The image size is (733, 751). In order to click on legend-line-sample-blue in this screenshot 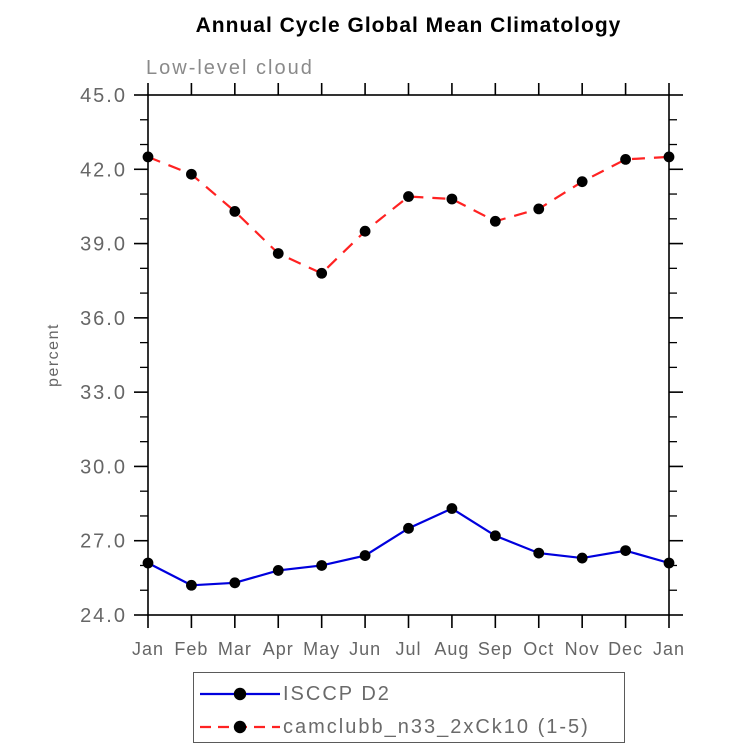, I will do `click(240, 694)`.